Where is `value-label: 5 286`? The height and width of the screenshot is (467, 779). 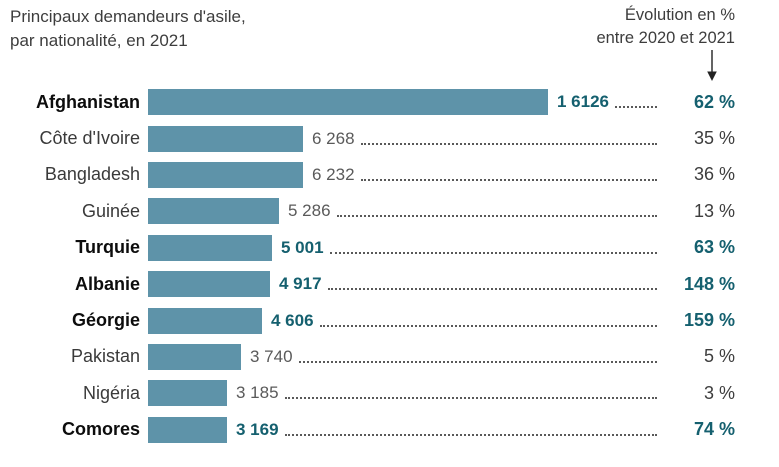 value-label: 5 286 is located at coordinates (309, 211).